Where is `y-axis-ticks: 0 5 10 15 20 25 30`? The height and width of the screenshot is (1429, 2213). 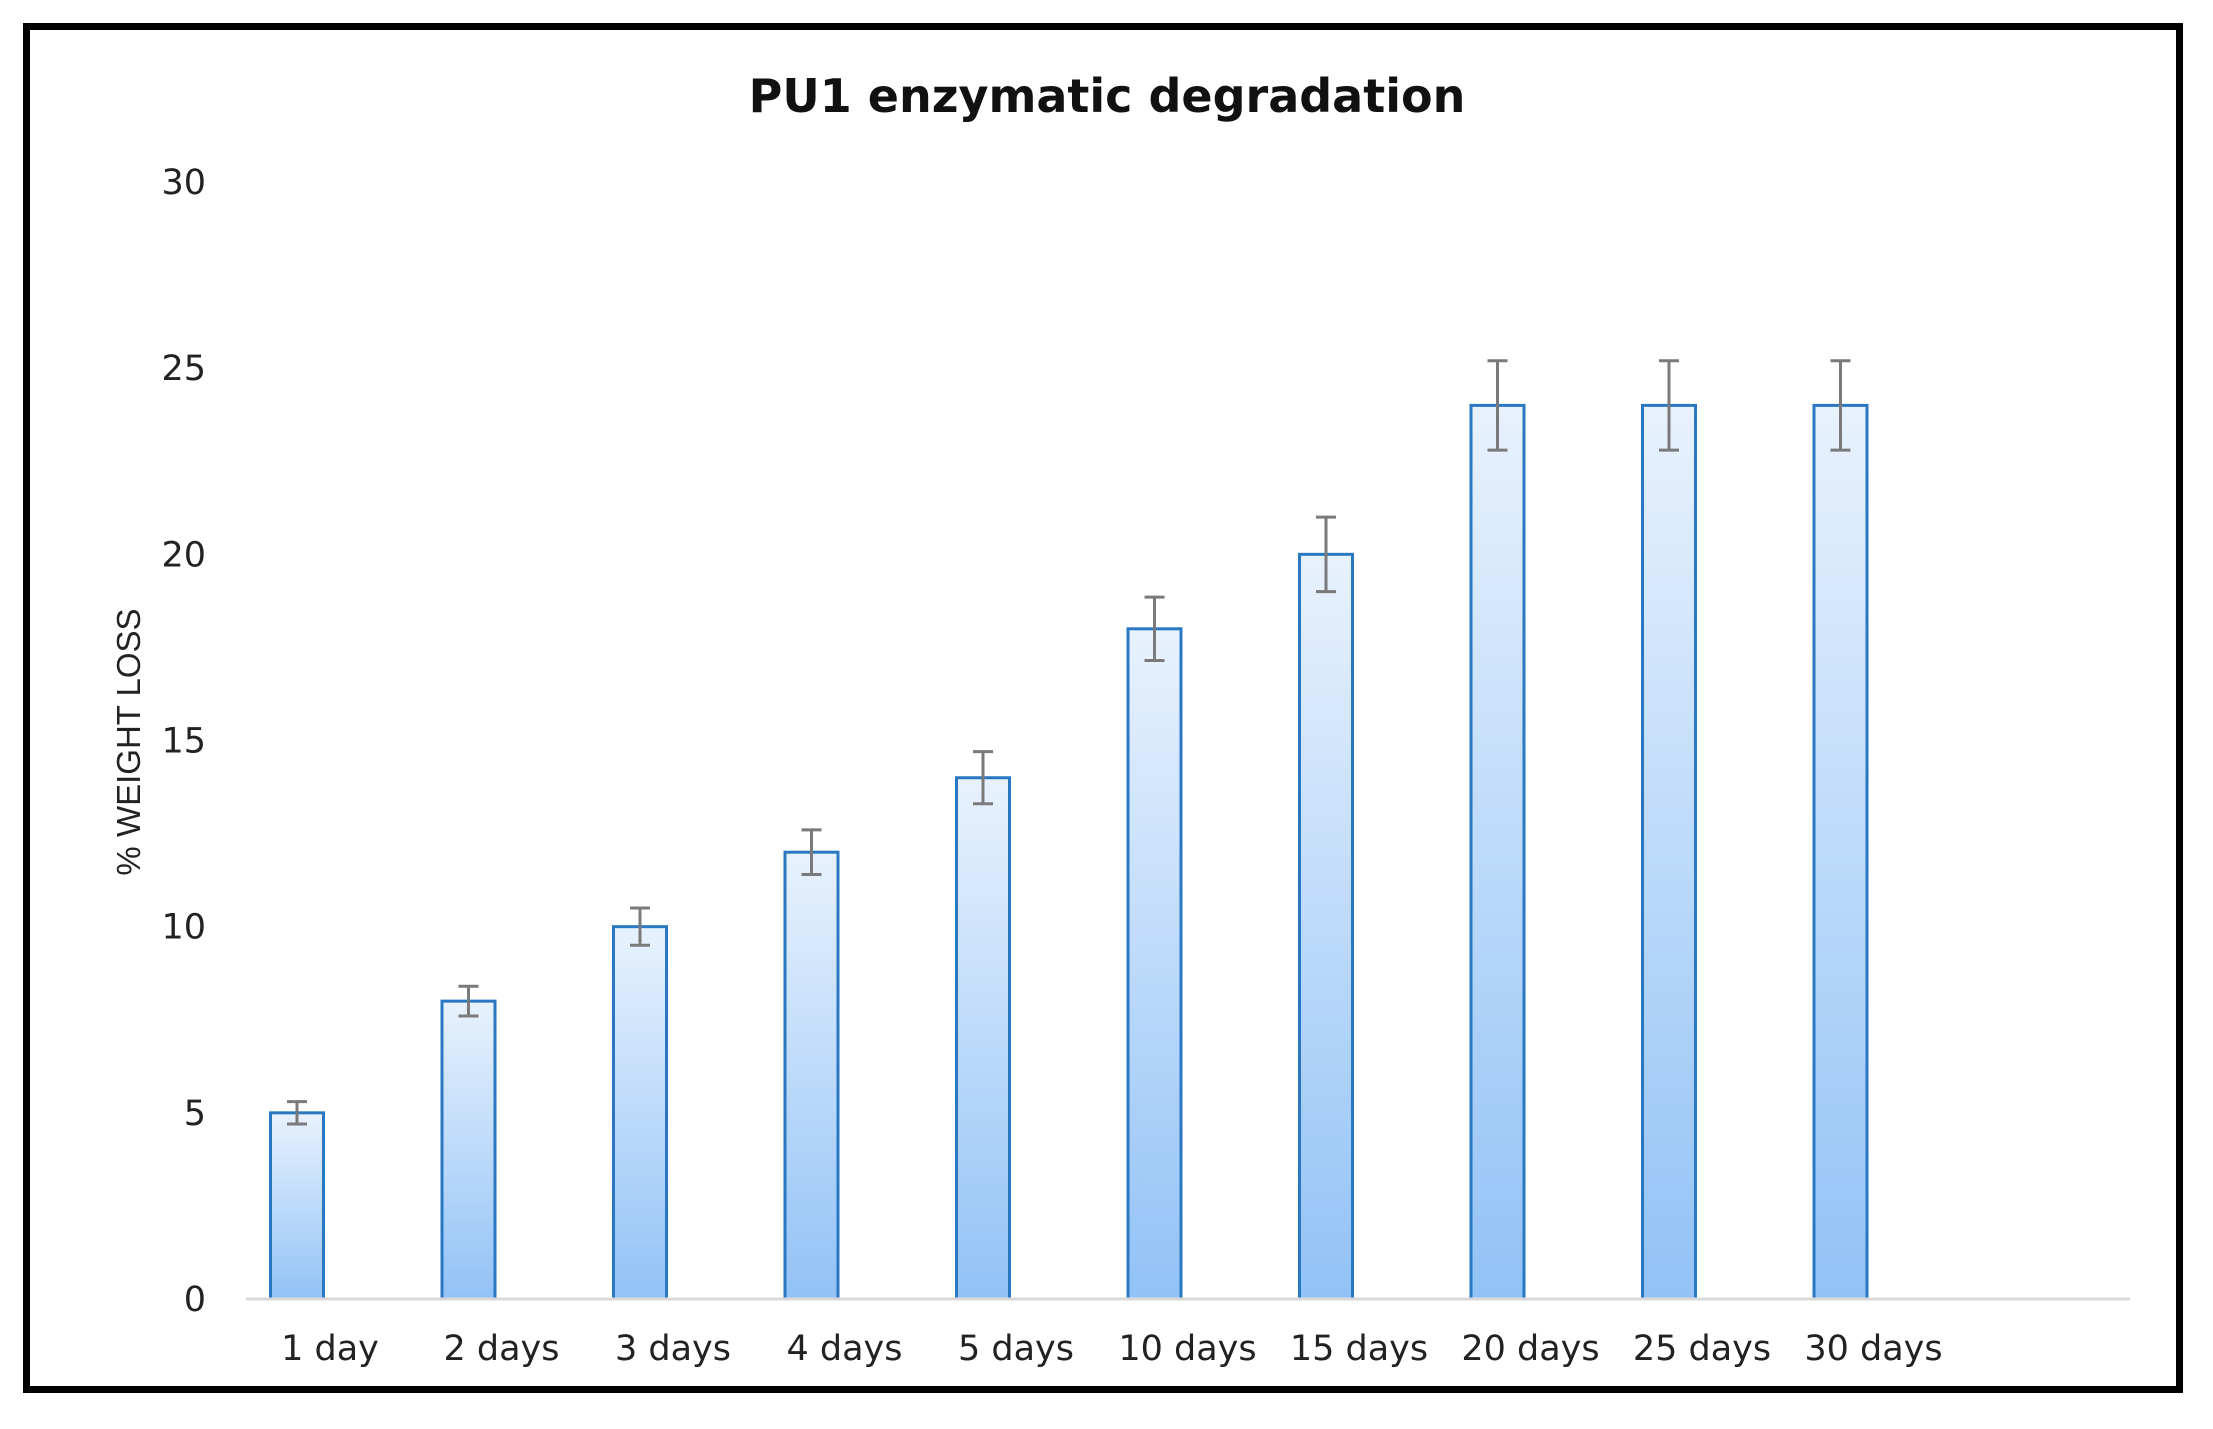 y-axis-ticks: 0 5 10 15 20 25 30 is located at coordinates (183, 741).